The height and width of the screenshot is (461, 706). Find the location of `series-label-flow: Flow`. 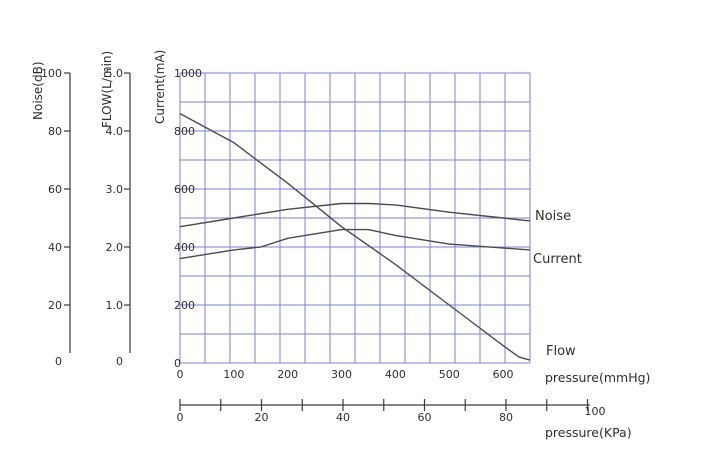

series-label-flow: Flow is located at coordinates (561, 351).